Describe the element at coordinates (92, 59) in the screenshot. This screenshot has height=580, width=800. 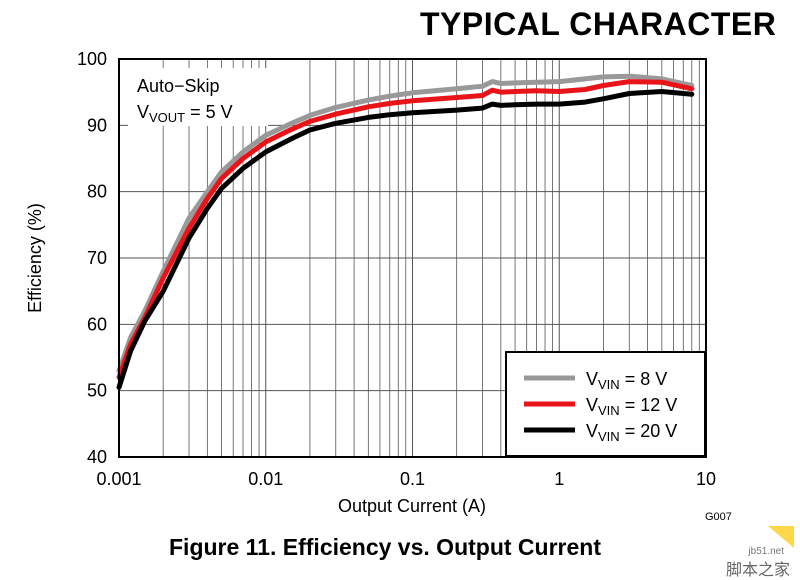
I see `y-tick-label: 100` at that location.